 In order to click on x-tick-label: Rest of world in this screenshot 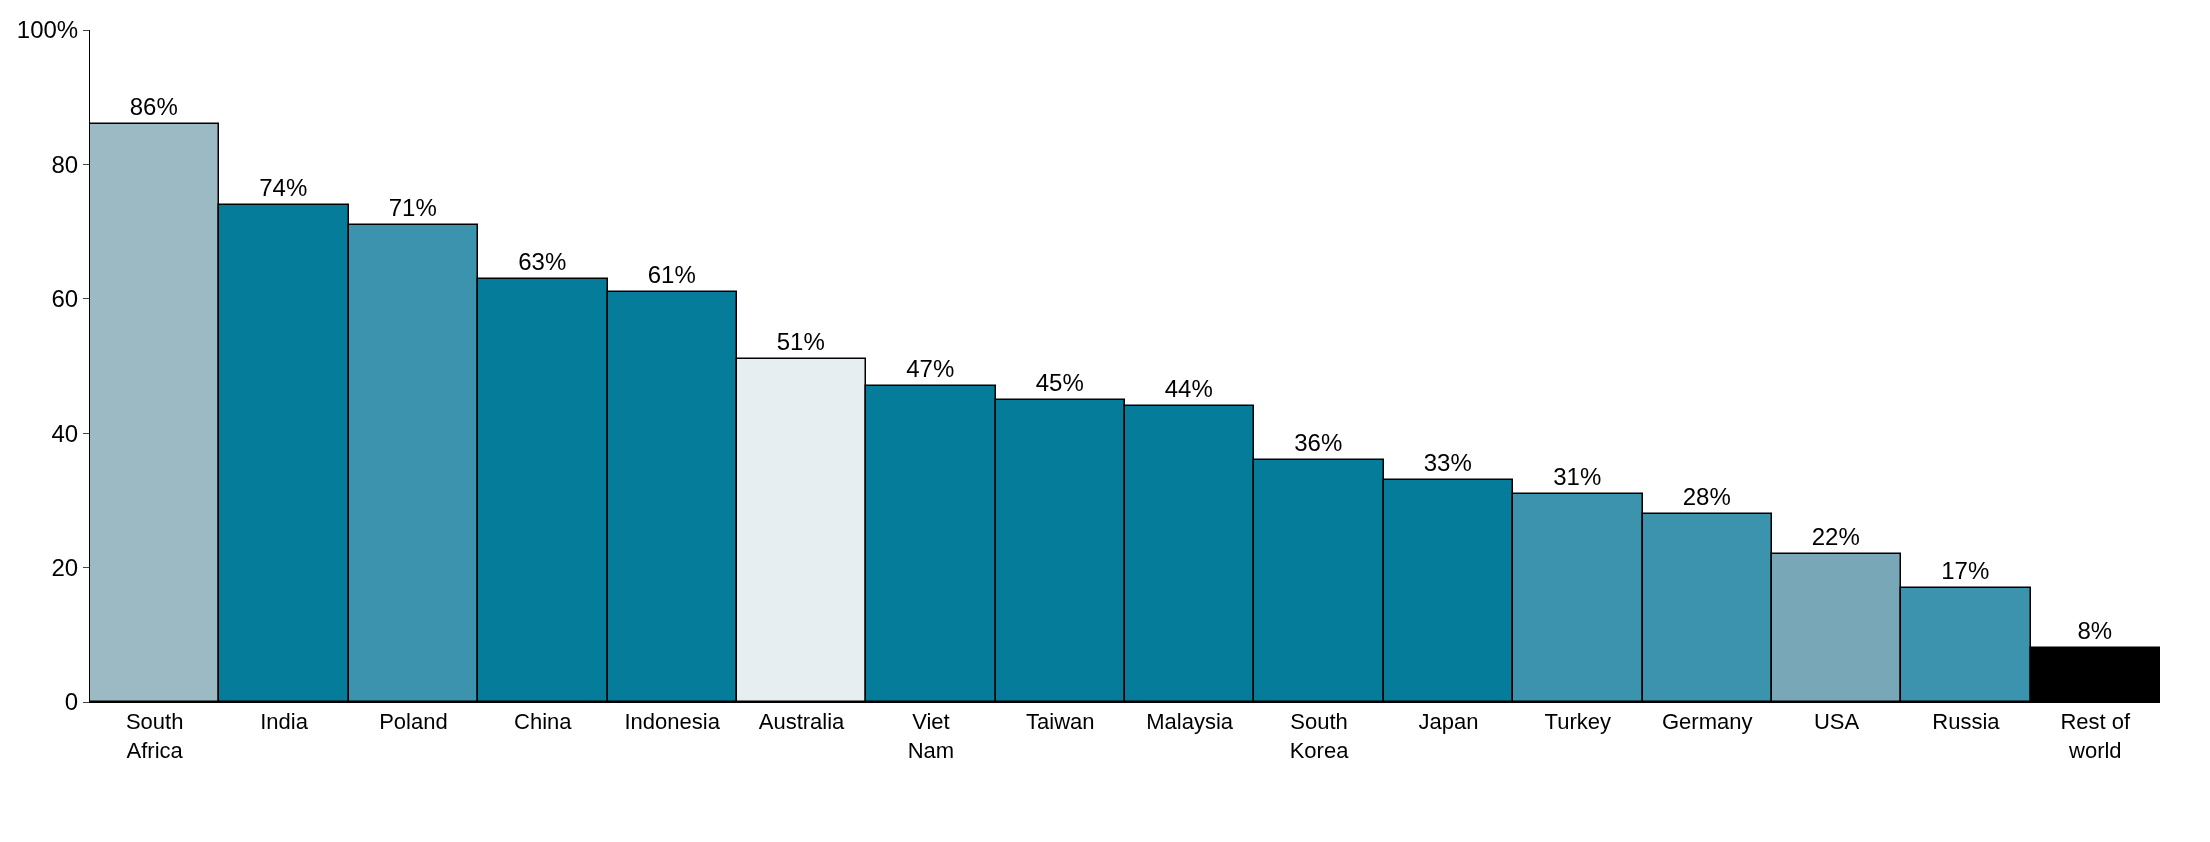, I will do `click(2096, 736)`.